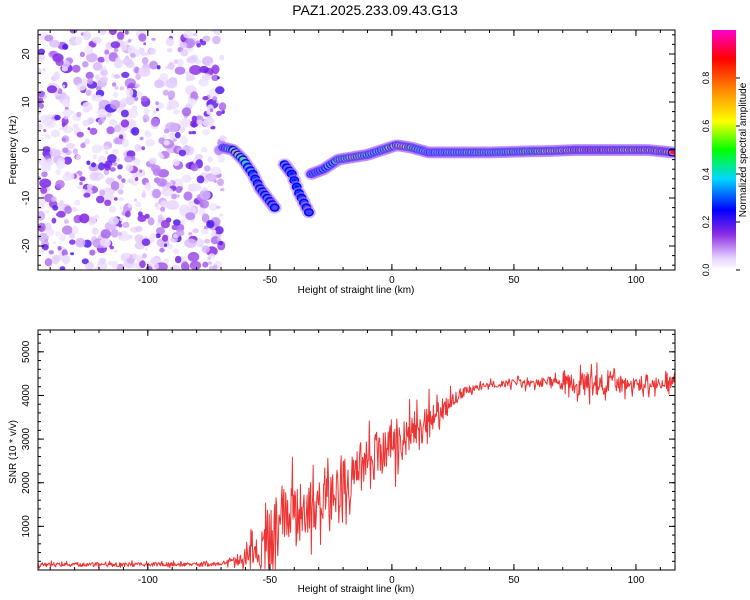 Image resolution: width=750 pixels, height=600 pixels. What do you see at coordinates (356, 290) in the screenshot?
I see `spectrogram-xlabel: Height of straight line (km)` at bounding box center [356, 290].